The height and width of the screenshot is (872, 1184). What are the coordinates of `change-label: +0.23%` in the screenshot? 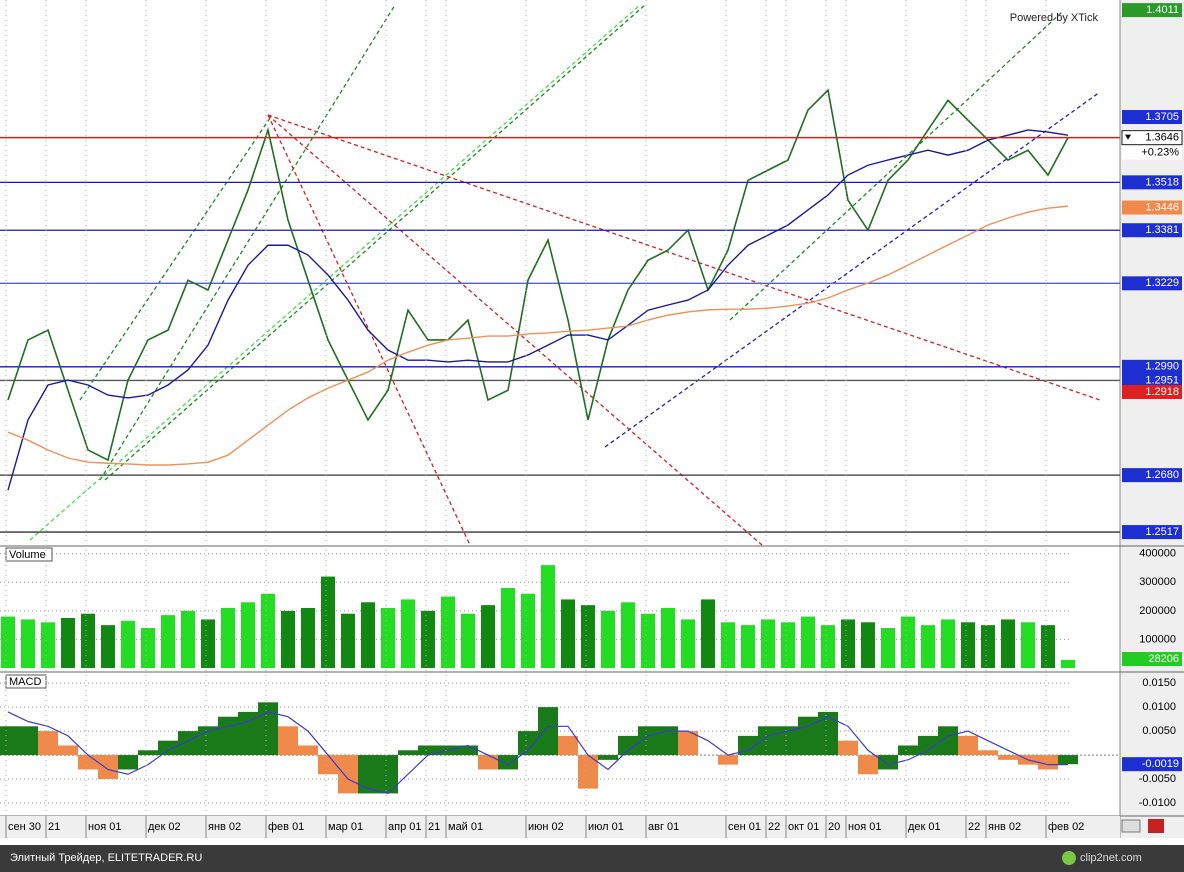 It's located at (1160, 153).